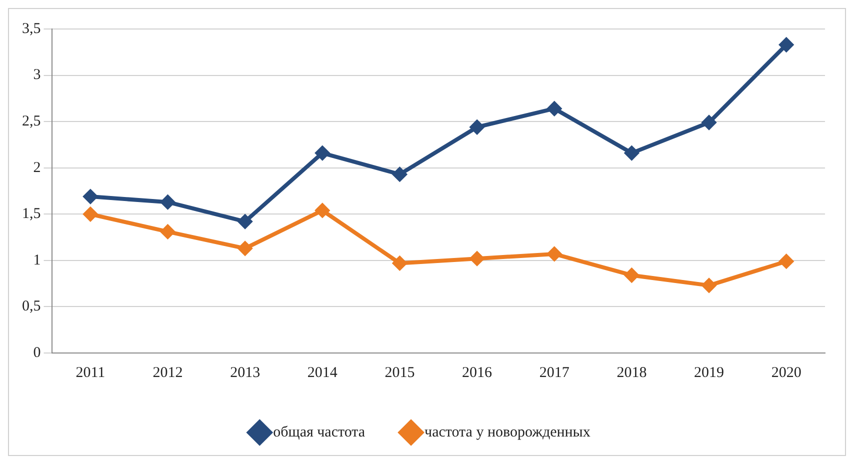  What do you see at coordinates (245, 372) in the screenshot?
I see `x-tick-label: 2013` at bounding box center [245, 372].